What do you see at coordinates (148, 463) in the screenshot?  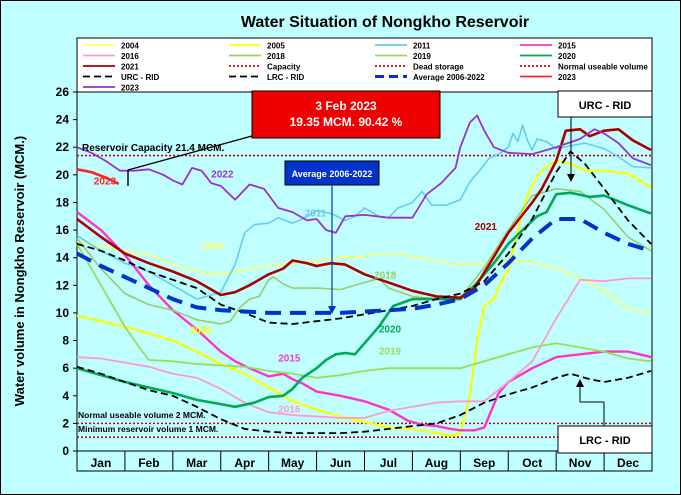 I see `x-tick-label: Feb` at bounding box center [148, 463].